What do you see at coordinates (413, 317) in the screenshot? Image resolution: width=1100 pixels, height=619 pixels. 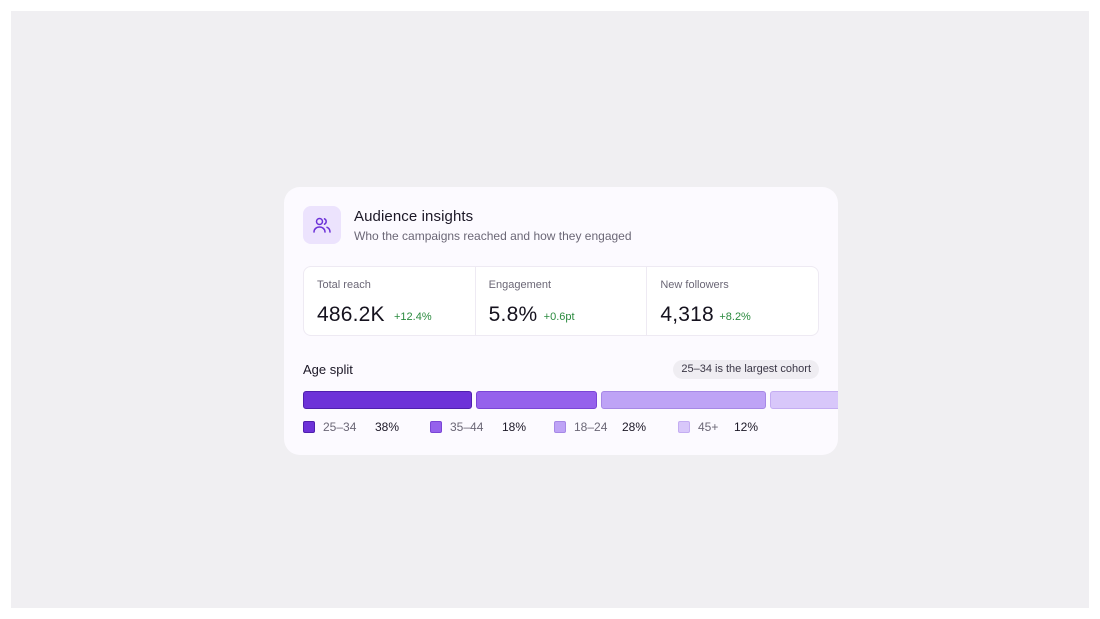 I see `metric-delta: +12.4%` at bounding box center [413, 317].